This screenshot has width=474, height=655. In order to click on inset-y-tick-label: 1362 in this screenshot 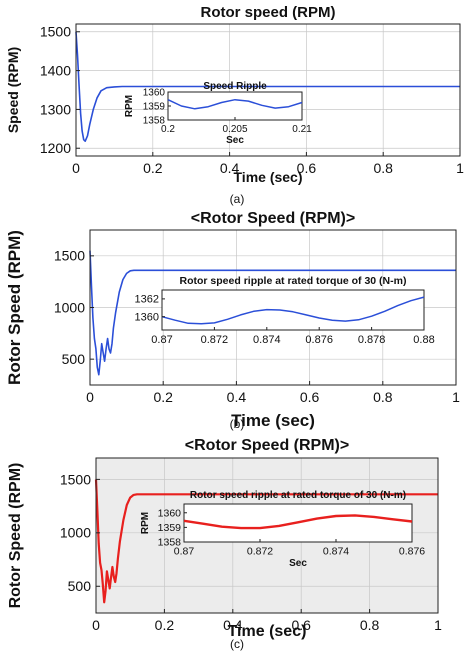, I will do `click(147, 300)`.